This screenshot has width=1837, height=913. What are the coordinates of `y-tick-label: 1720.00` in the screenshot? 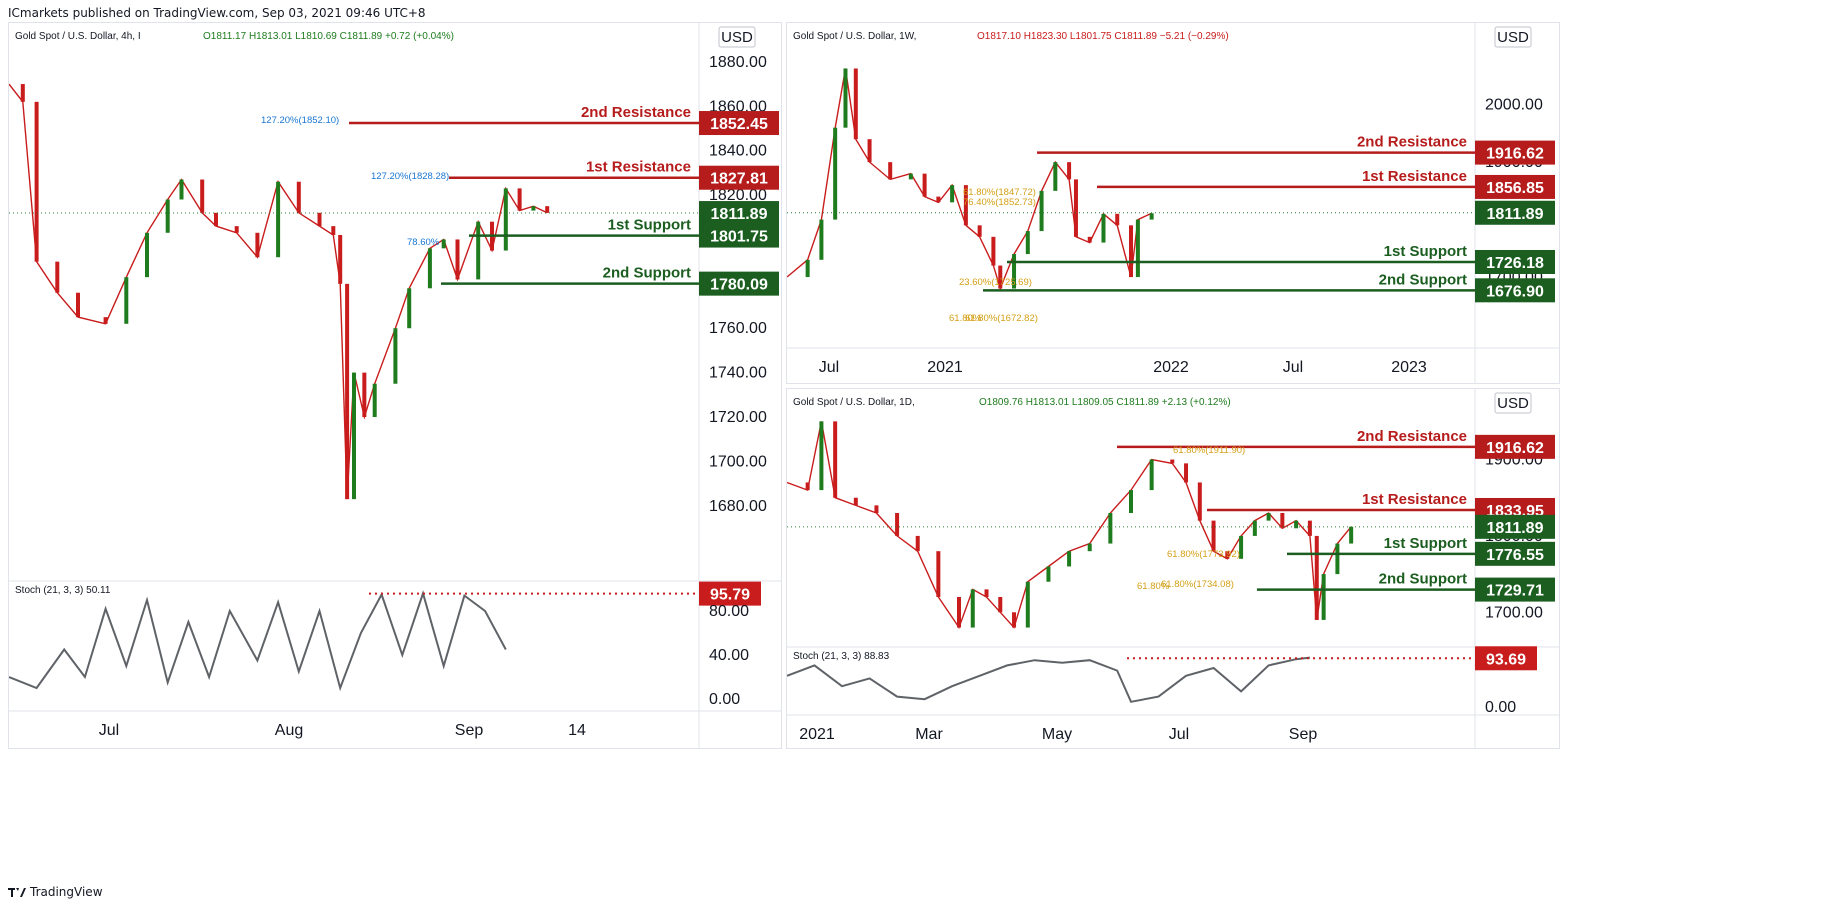 It's located at (738, 417).